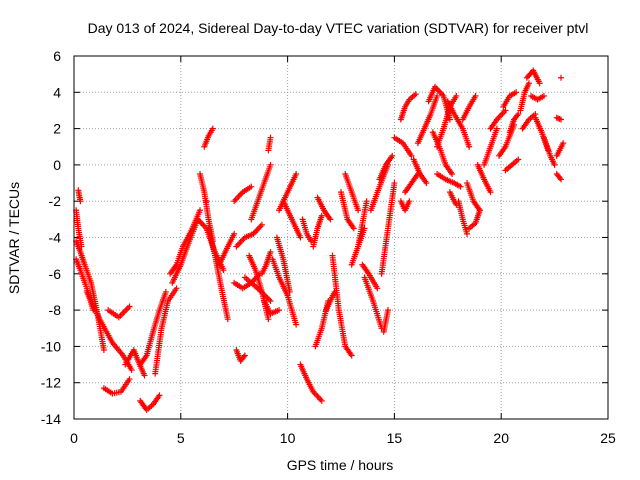  What do you see at coordinates (512, 165) in the screenshot?
I see `series-t71` at bounding box center [512, 165].